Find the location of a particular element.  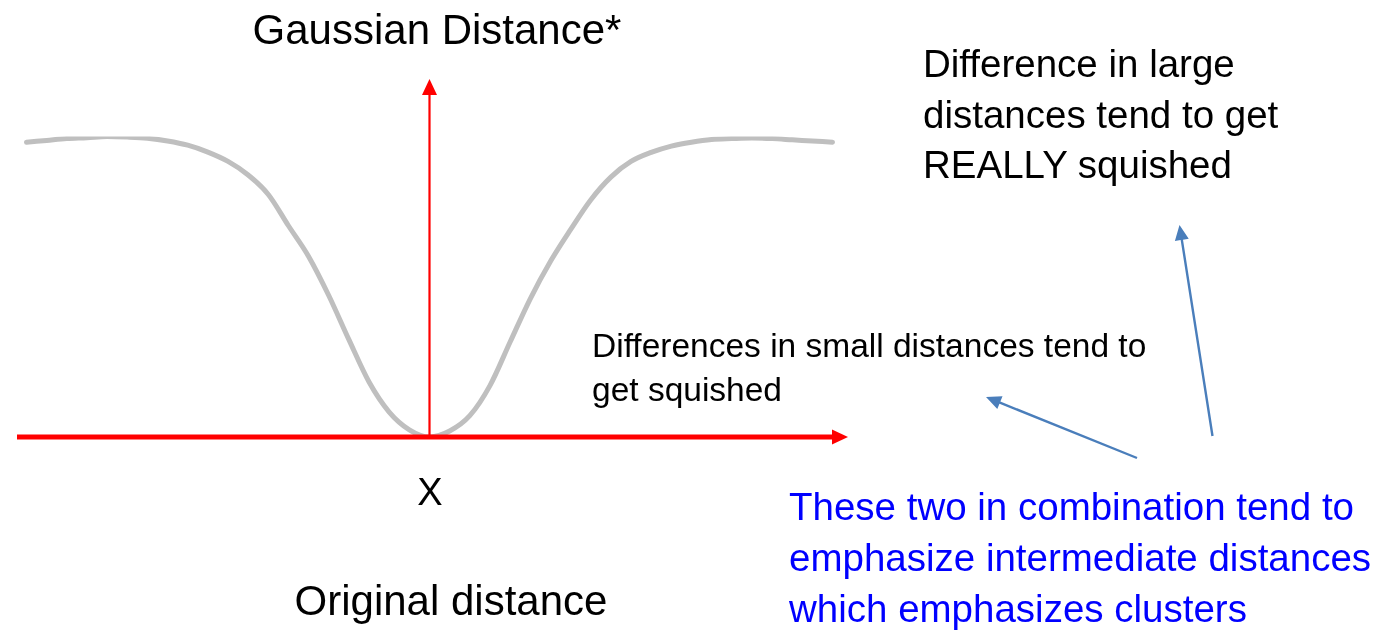

text: Difference in large distances tend to get REALLY squished is located at coordinates (1101, 114).